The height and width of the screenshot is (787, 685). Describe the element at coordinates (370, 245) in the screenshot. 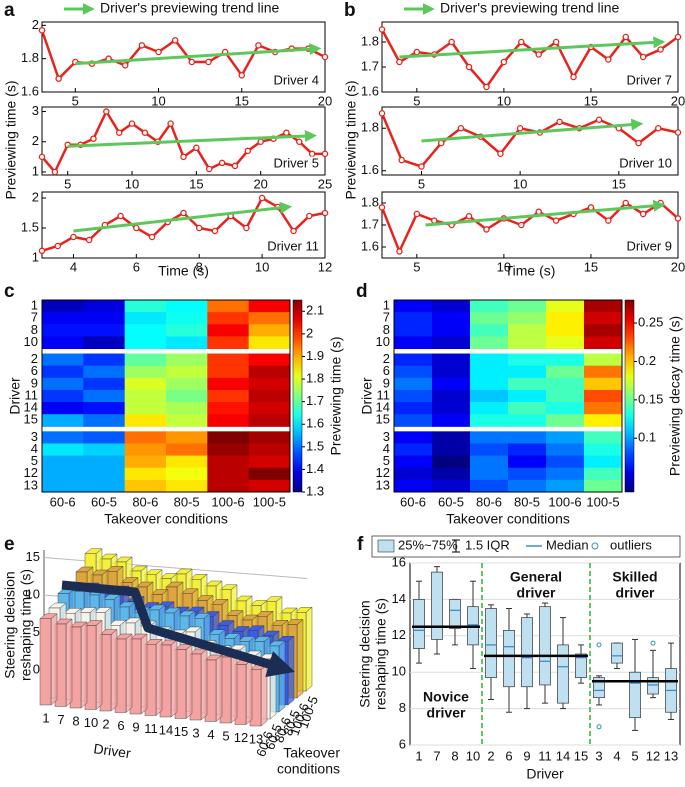

I see `y-tick-label: 1.6` at that location.